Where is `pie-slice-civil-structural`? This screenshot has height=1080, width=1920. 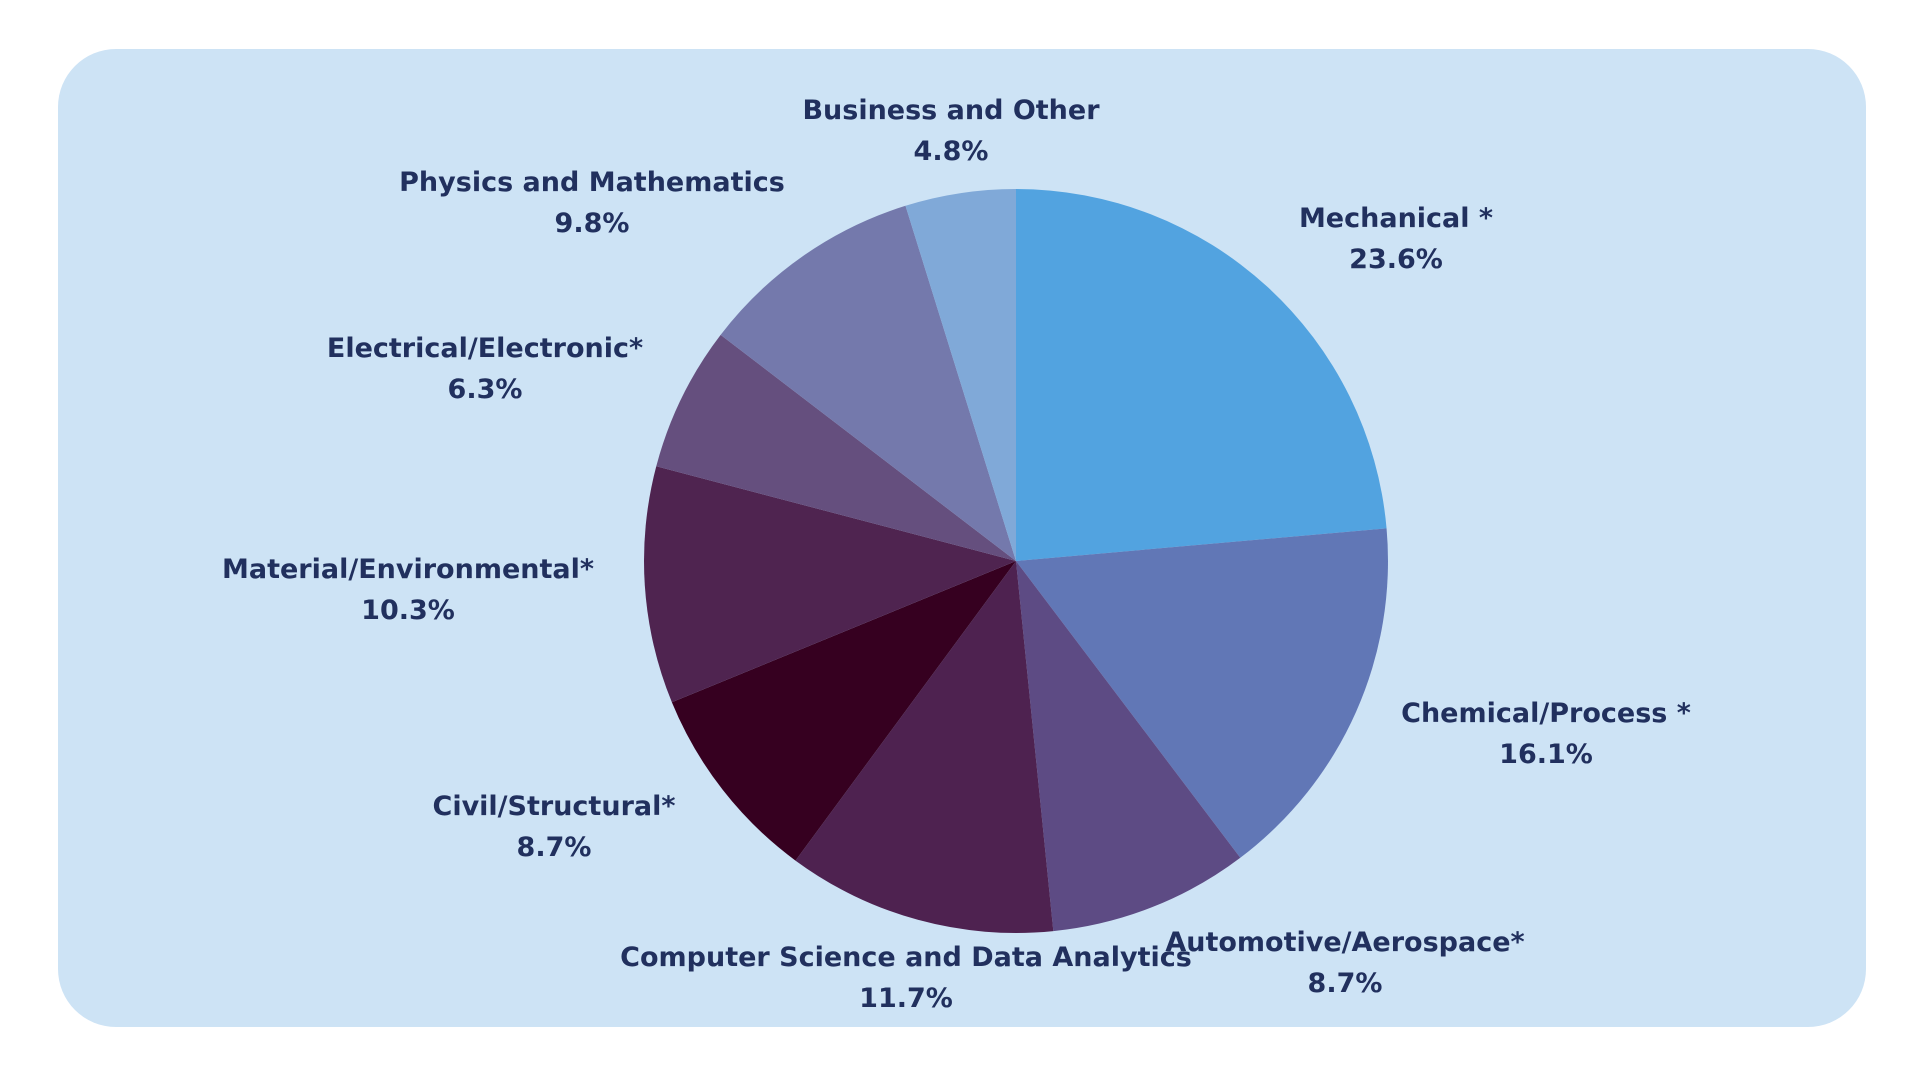 pie-slice-civil-structural is located at coordinates (843, 711).